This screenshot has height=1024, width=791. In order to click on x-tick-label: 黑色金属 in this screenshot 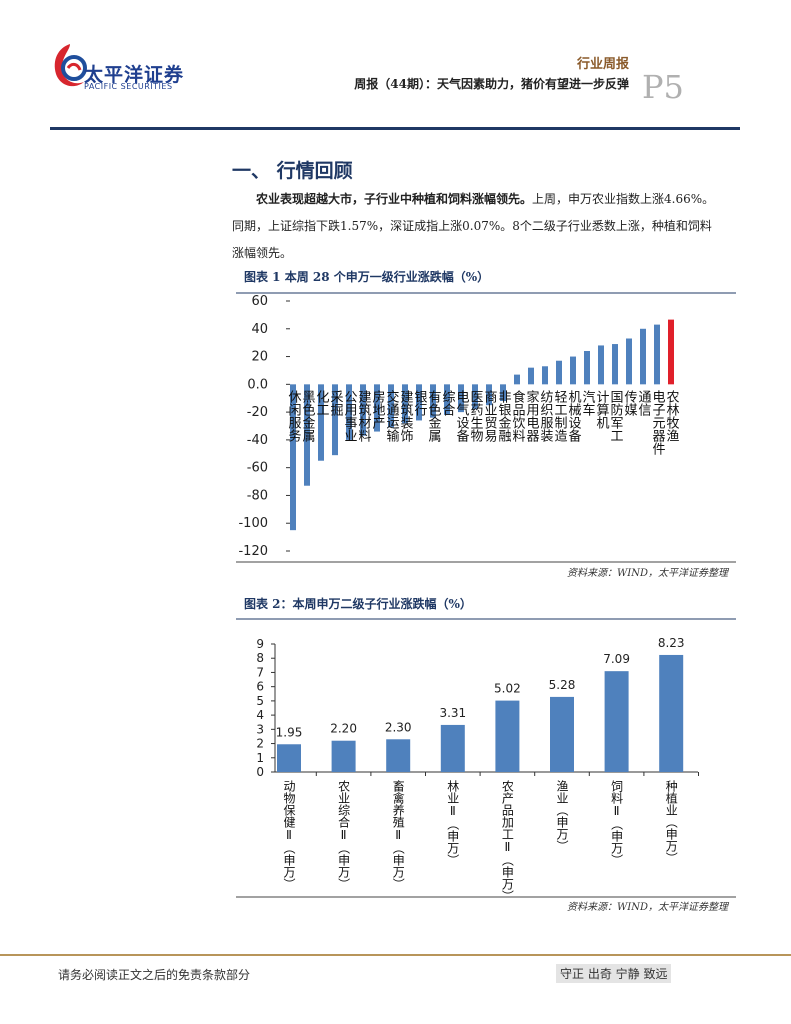, I will do `click(308, 416)`.